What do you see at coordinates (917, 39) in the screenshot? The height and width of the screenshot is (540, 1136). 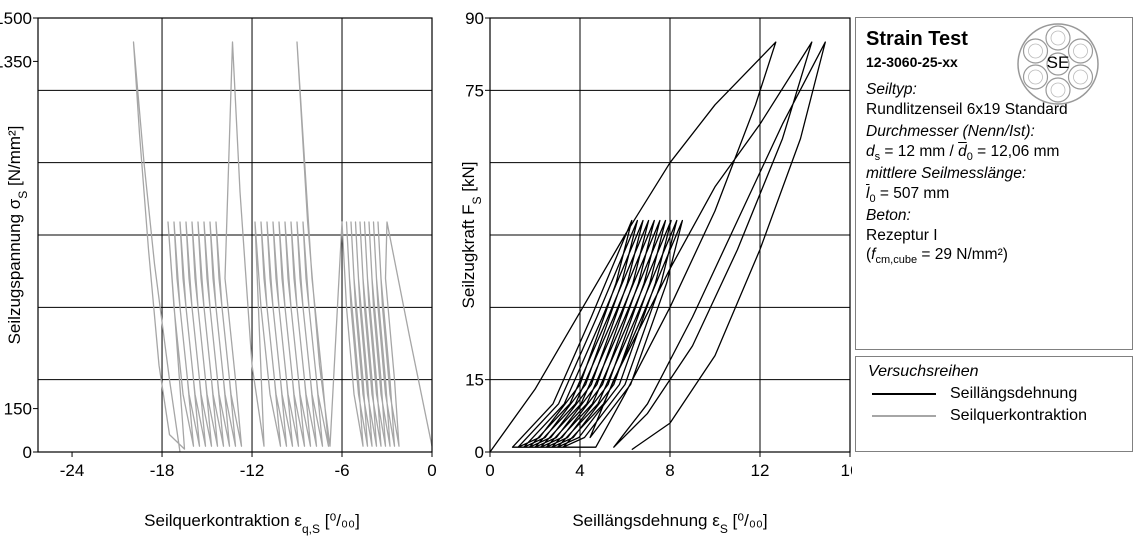 I see `info-title: Strain Test` at bounding box center [917, 39].